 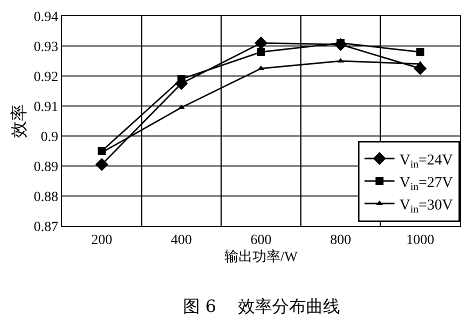 I want to click on x-tick-label: 1000, so click(x=420, y=240).